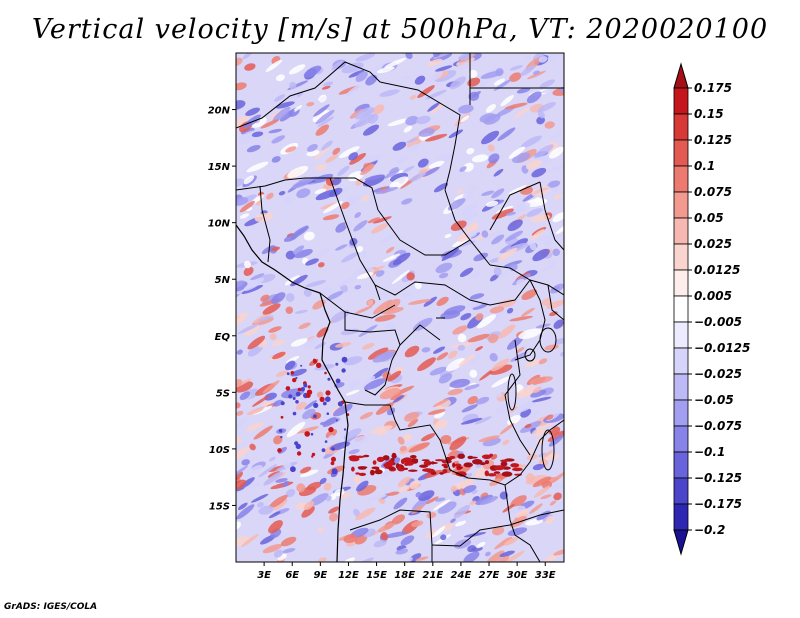 The height and width of the screenshot is (618, 800). What do you see at coordinates (264, 575) in the screenshot?
I see `lon-tick-label: 3E` at bounding box center [264, 575].